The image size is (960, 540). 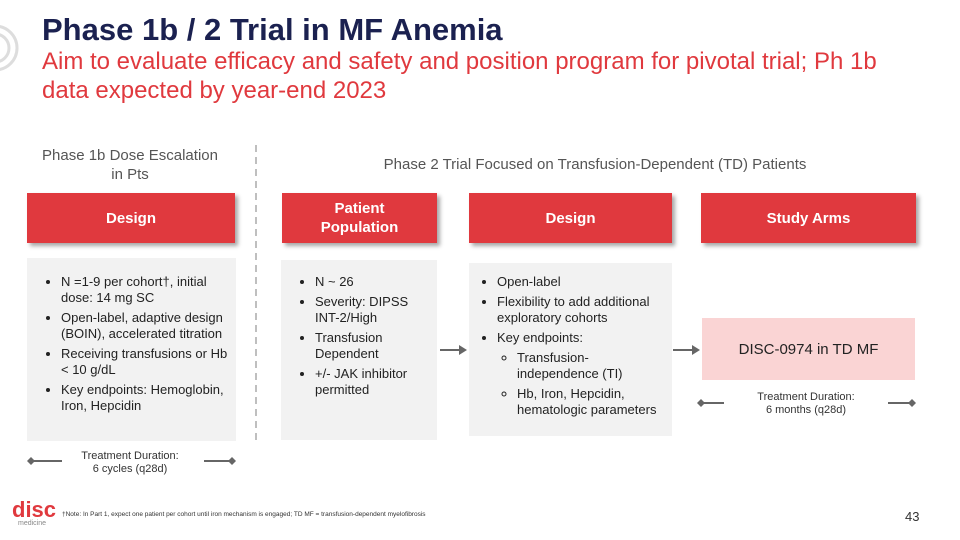 What do you see at coordinates (373, 346) in the screenshot?
I see `bullet: Transfusion Dependent` at bounding box center [373, 346].